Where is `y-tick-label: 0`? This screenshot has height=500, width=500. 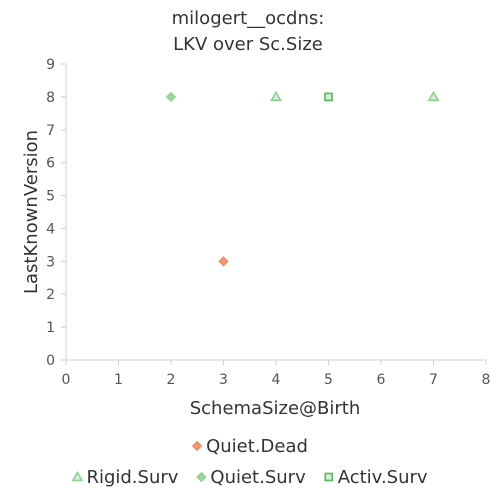 y-tick-label: 0 is located at coordinates (50, 361).